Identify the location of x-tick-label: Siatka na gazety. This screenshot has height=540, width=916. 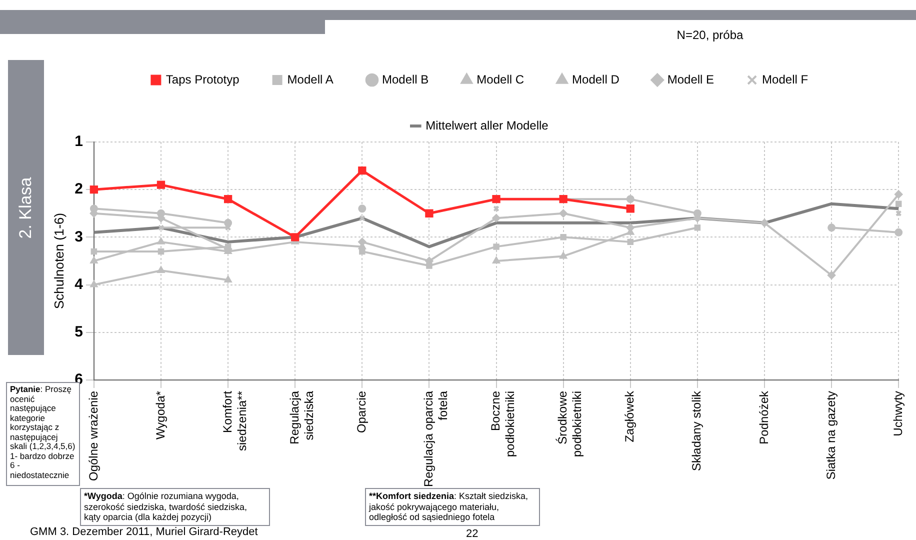
(831, 435).